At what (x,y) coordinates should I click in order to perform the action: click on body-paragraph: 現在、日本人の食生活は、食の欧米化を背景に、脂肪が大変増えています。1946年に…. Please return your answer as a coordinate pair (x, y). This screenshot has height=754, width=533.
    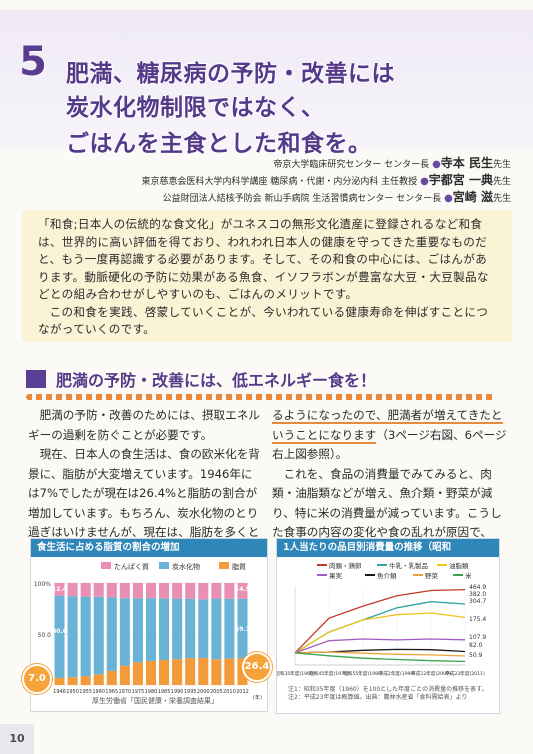
    Looking at the image, I should click on (144, 494).